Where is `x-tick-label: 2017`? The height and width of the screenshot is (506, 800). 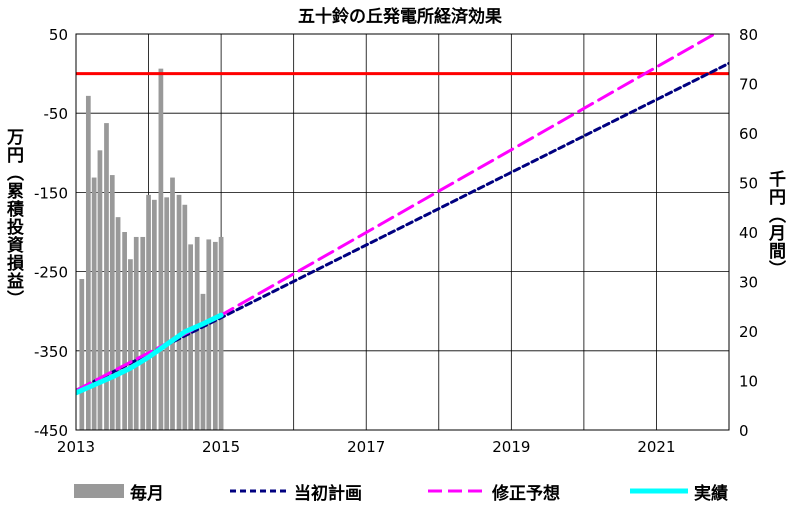 x-tick-label: 2017 is located at coordinates (366, 447).